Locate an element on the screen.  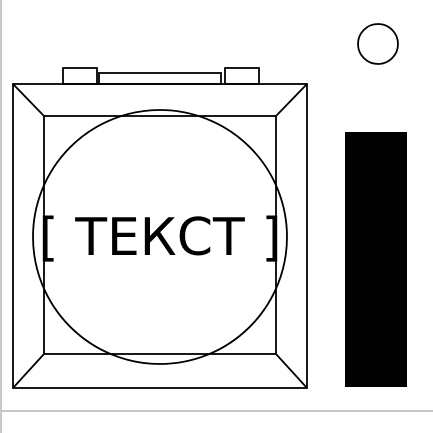
bevel-bottom-left is located at coordinates (28, 371).